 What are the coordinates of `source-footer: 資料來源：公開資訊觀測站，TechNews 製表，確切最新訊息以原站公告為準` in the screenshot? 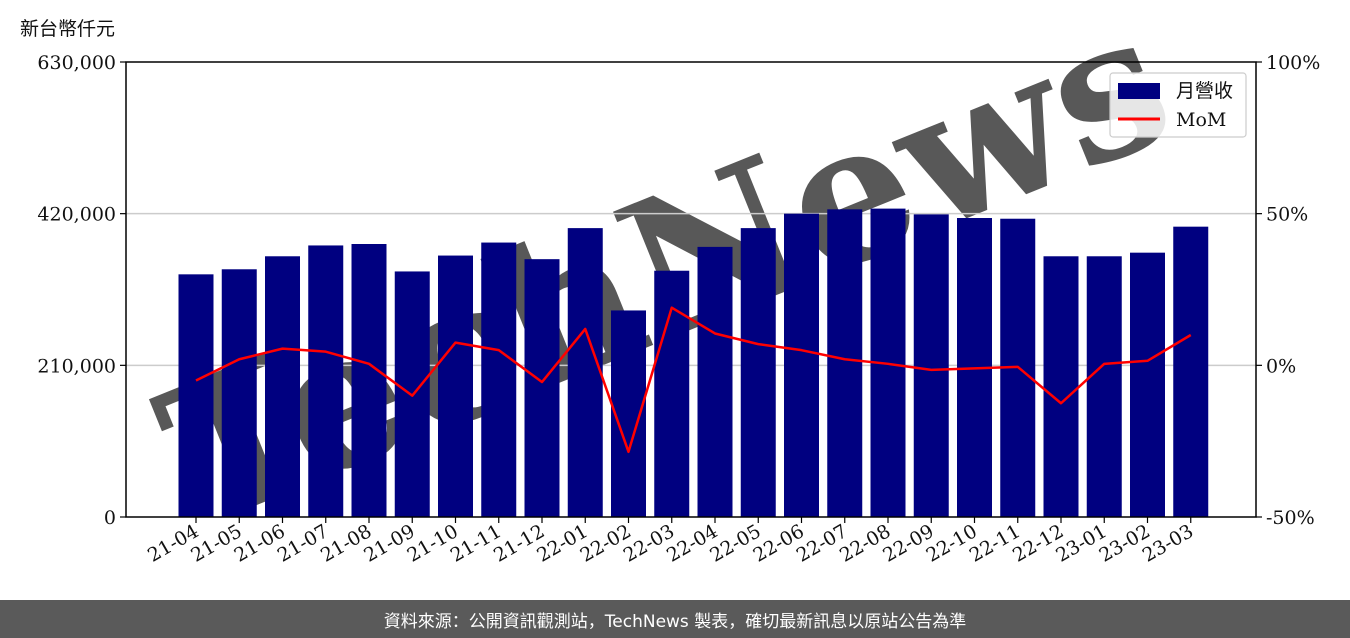 It's located at (675, 619).